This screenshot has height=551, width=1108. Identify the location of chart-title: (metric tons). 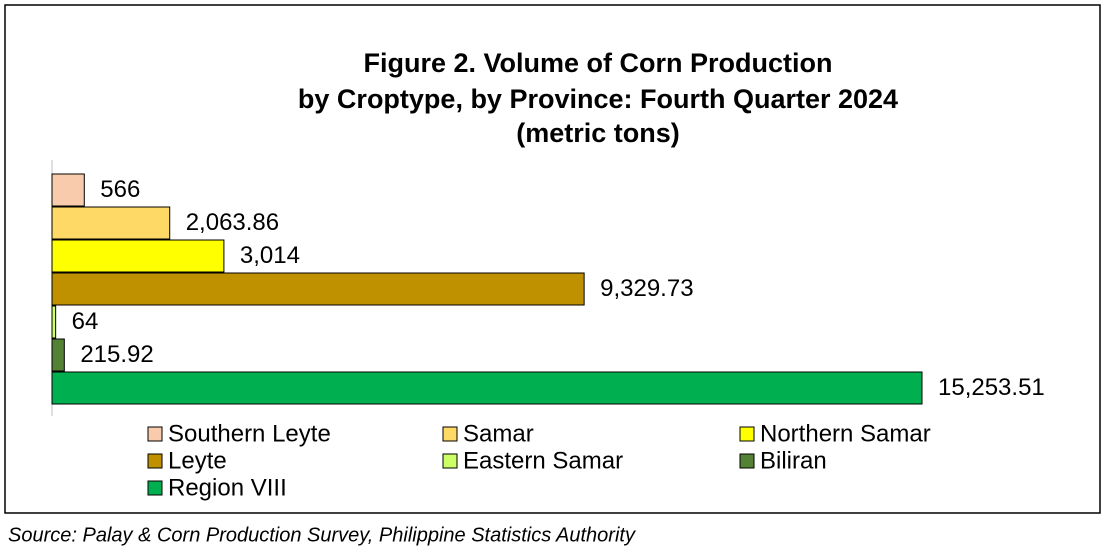
(598, 133).